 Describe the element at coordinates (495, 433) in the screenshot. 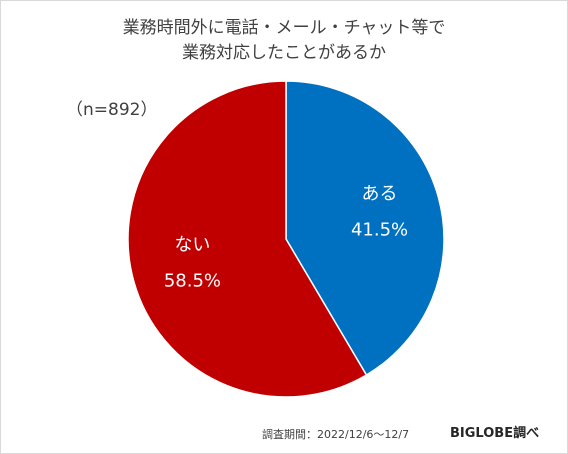

I see `source-credit: BIGLOBE調べ` at that location.